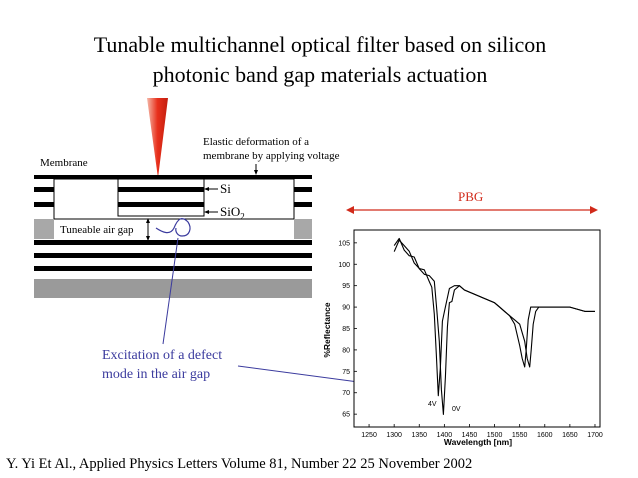  I want to click on y-axis-label: %Reflectance, so click(327, 330).